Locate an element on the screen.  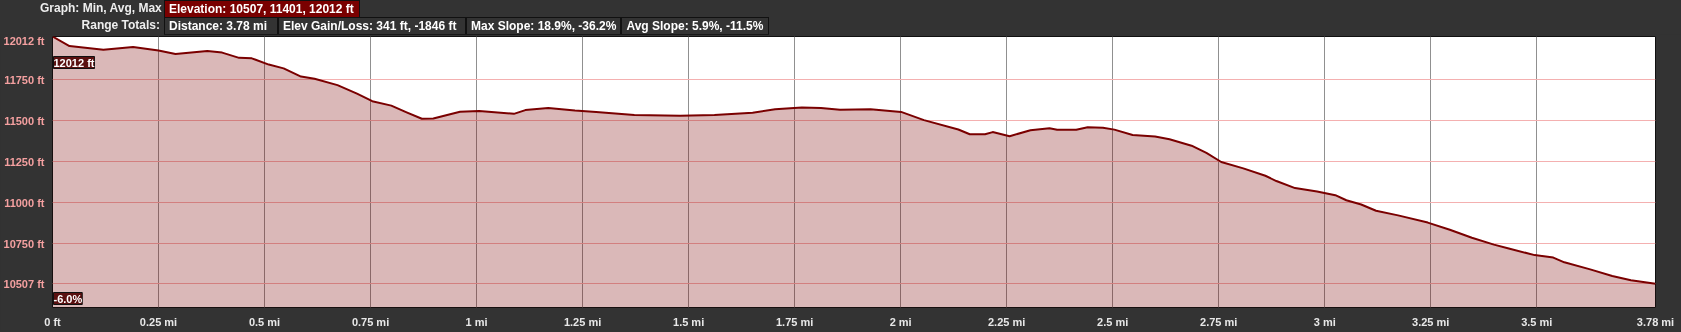
y-tick-label: 11500 ft is located at coordinates (24, 120).